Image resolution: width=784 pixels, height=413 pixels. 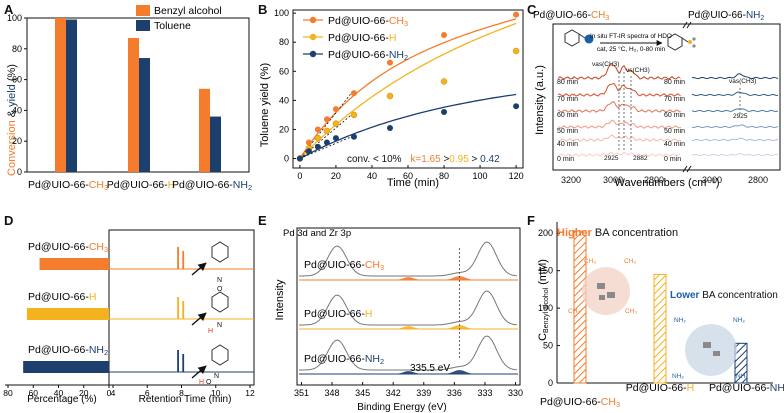 I want to click on initial-rate-line, so click(x=327, y=124).